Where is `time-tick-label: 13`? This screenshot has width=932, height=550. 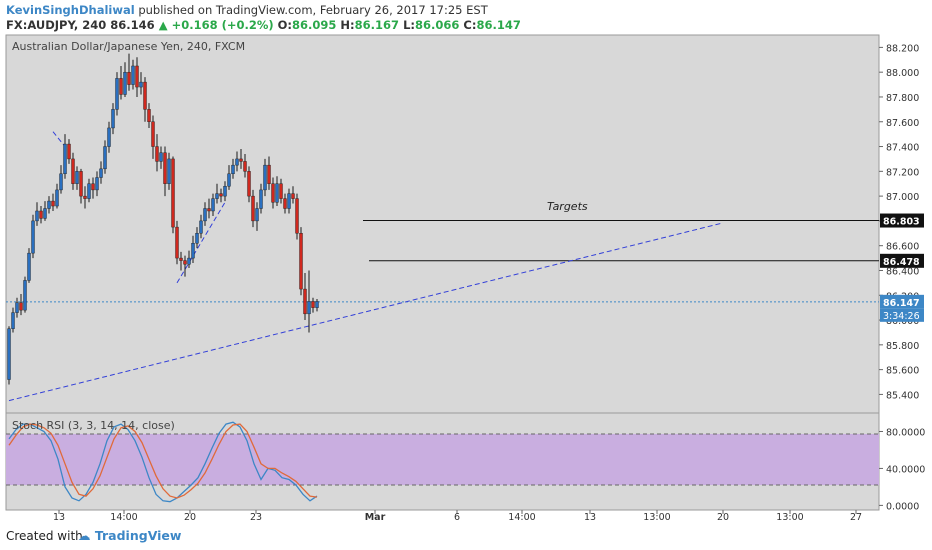 time-tick-label: 13 is located at coordinates (590, 517).